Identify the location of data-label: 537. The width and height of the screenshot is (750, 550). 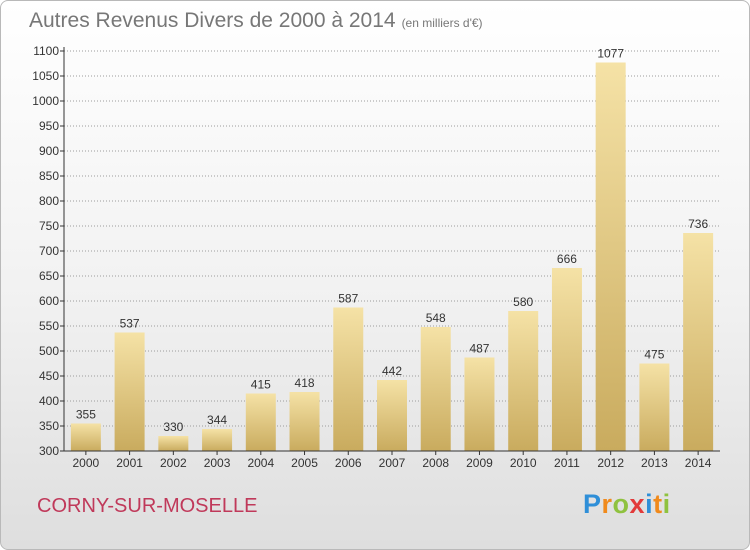
(130, 324).